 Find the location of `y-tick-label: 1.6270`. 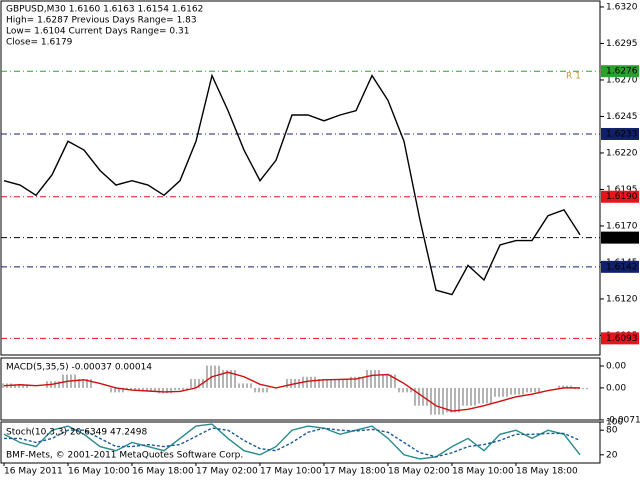

y-tick-label: 1.6270 is located at coordinates (622, 80).